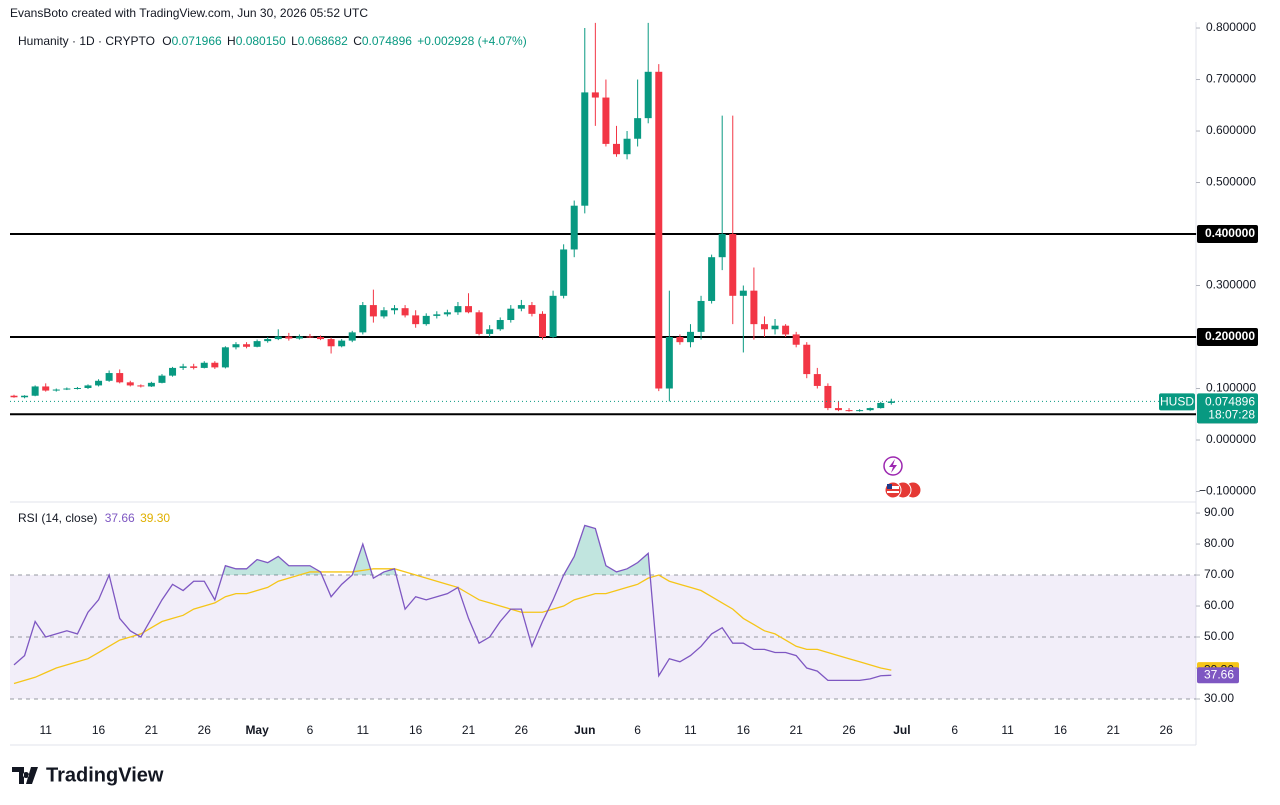  I want to click on x-tick-label: Jul, so click(901, 730).